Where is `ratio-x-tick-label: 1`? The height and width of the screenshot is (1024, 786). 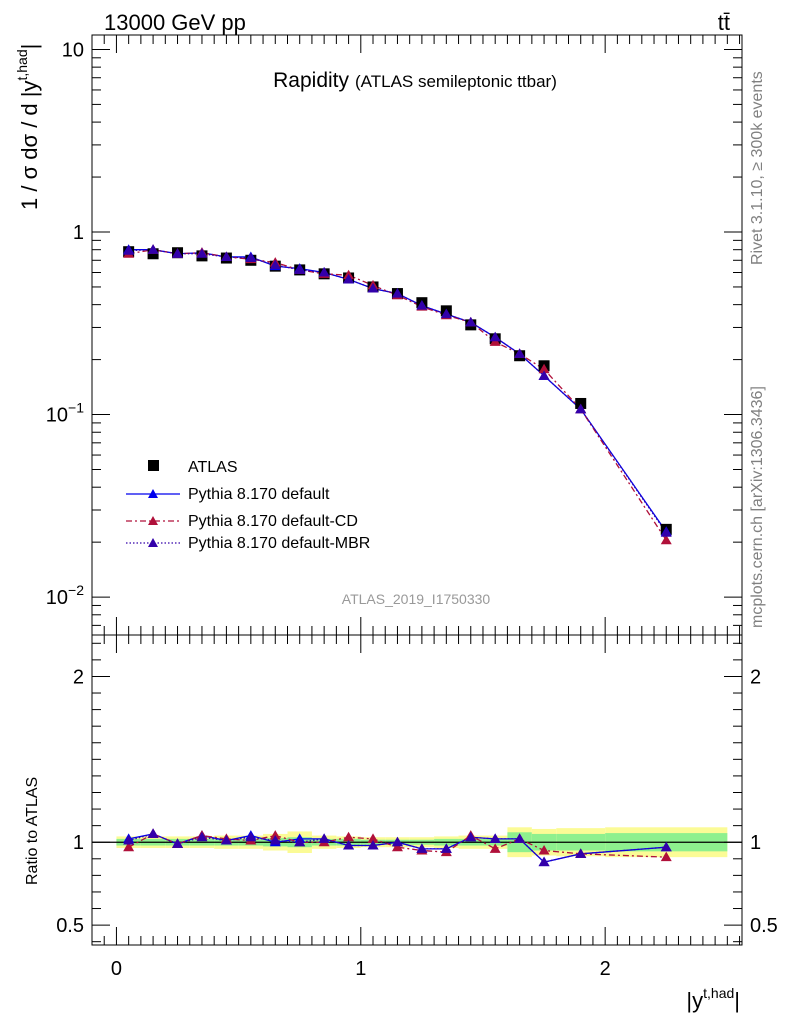 ratio-x-tick-label: 1 is located at coordinates (360, 969).